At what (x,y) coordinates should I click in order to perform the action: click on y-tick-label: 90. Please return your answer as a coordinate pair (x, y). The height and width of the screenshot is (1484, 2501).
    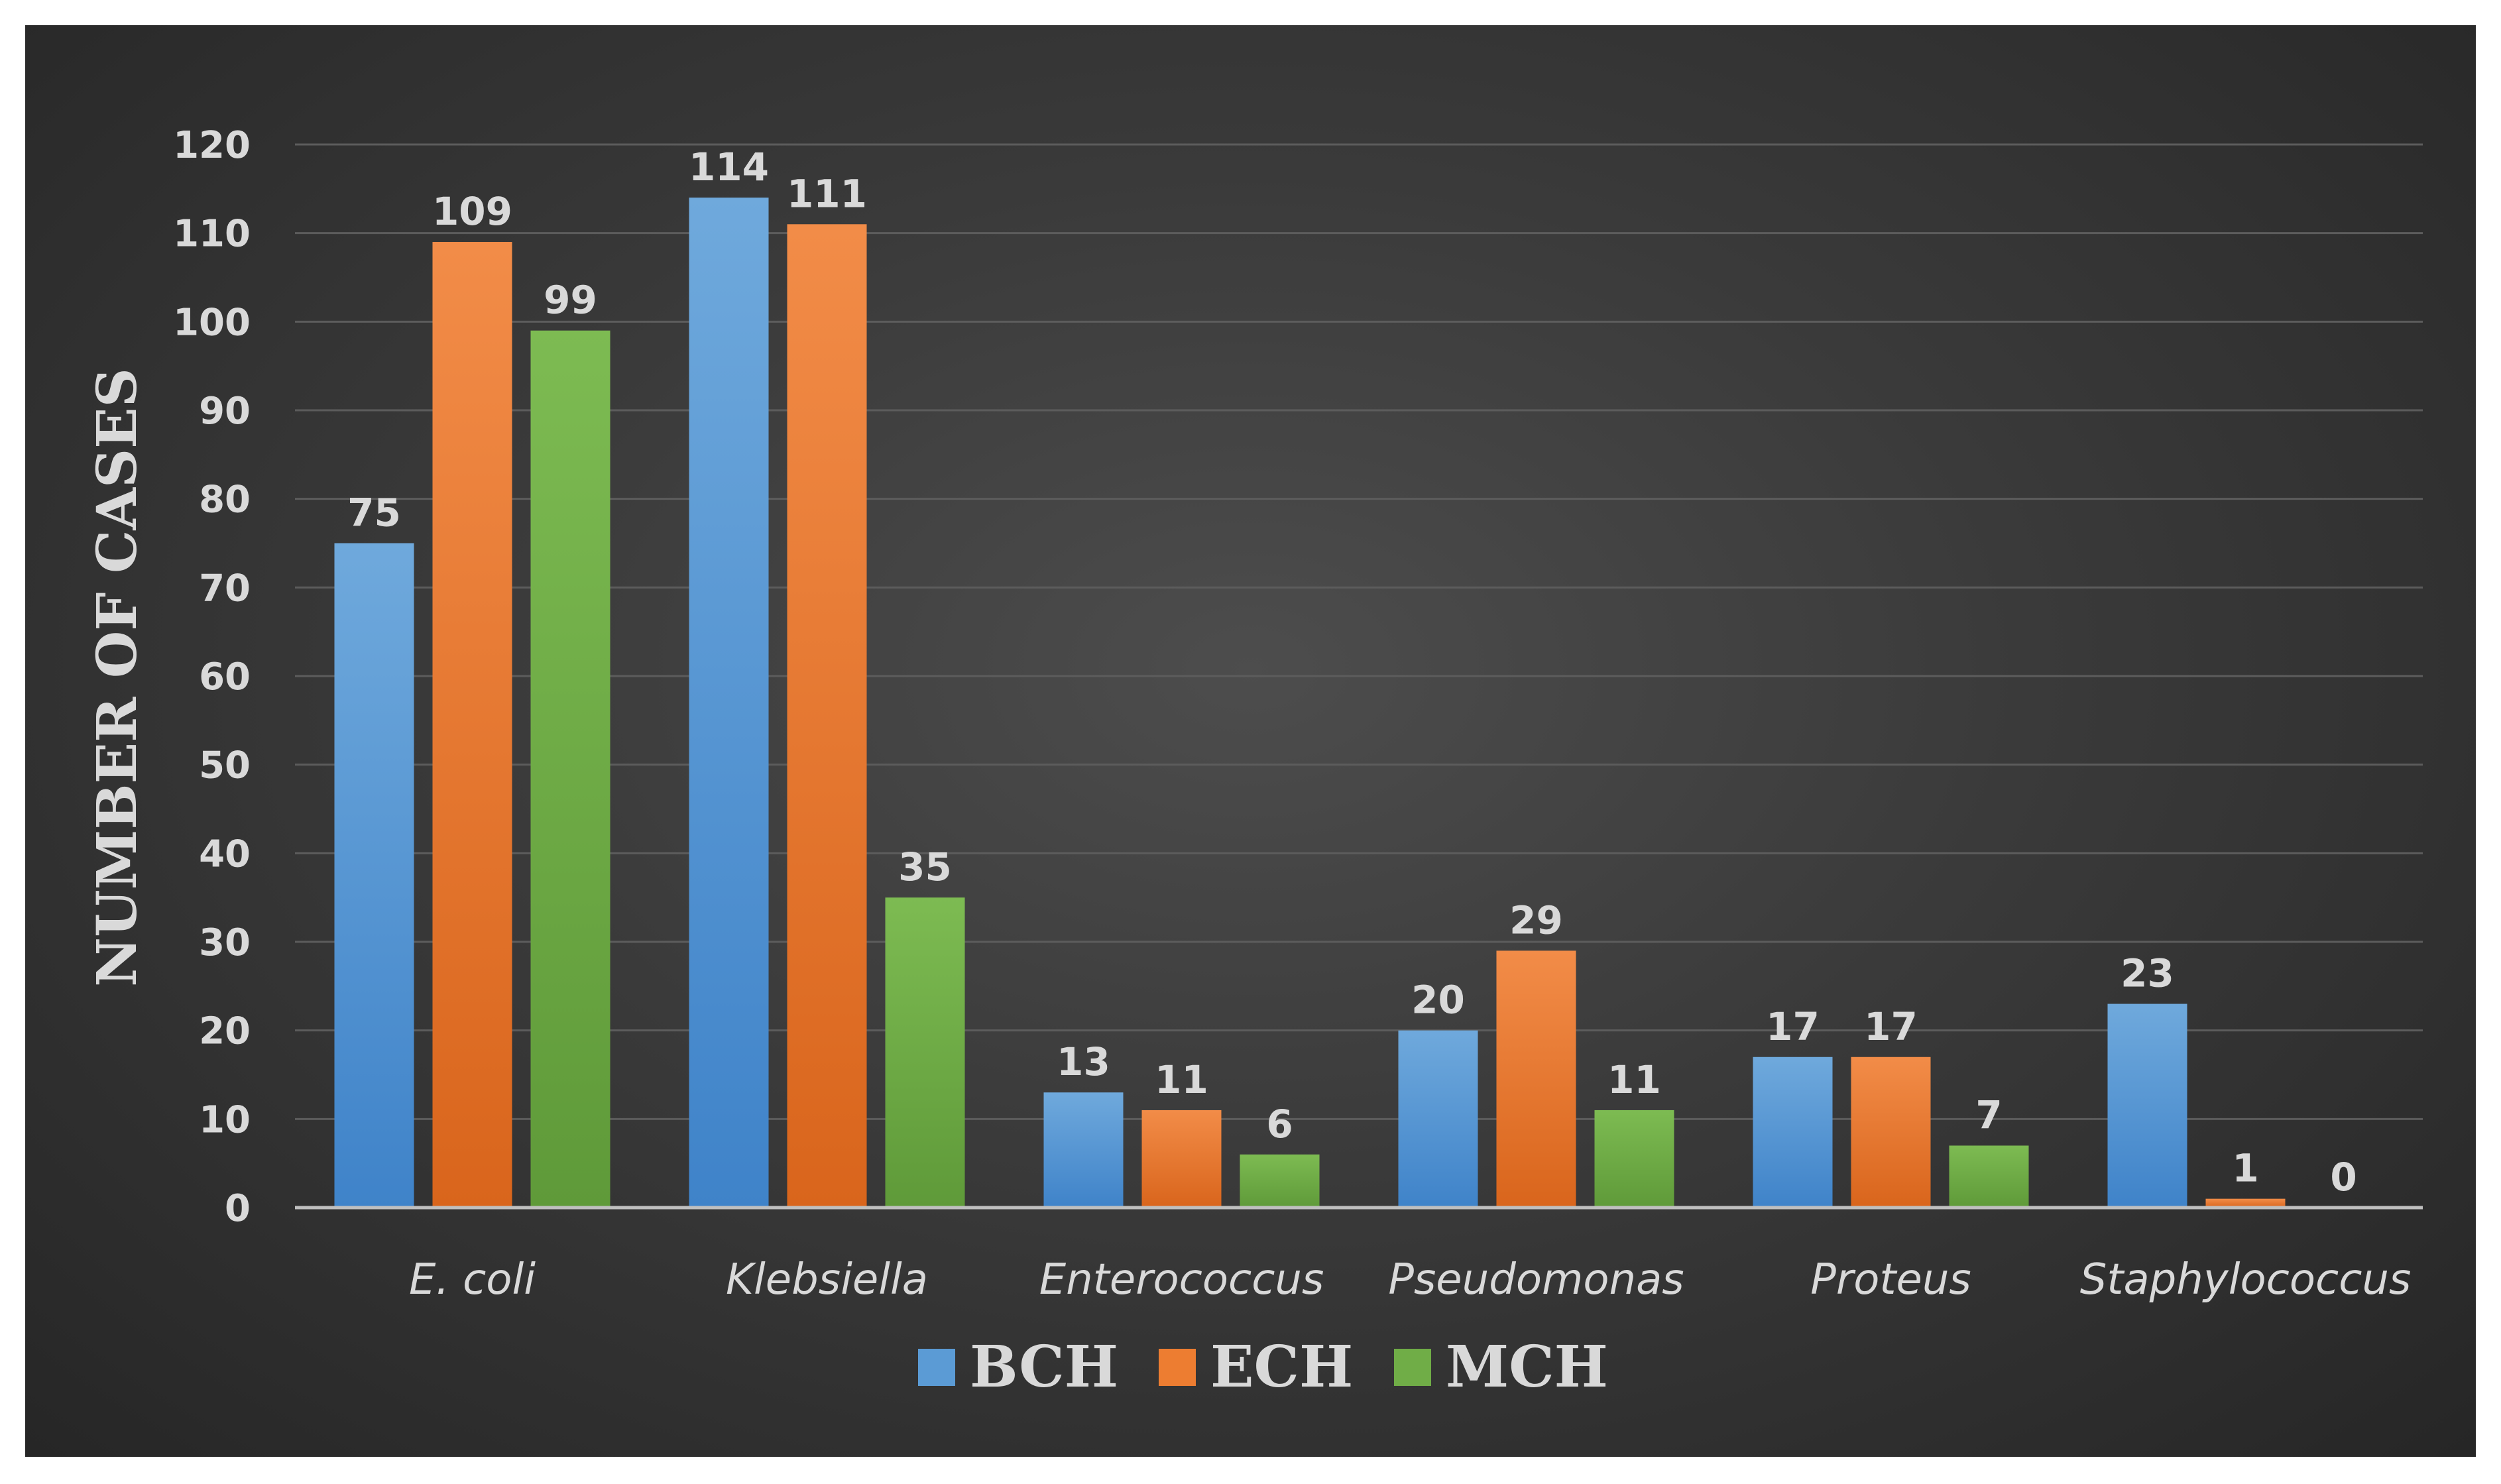
    Looking at the image, I should click on (225, 411).